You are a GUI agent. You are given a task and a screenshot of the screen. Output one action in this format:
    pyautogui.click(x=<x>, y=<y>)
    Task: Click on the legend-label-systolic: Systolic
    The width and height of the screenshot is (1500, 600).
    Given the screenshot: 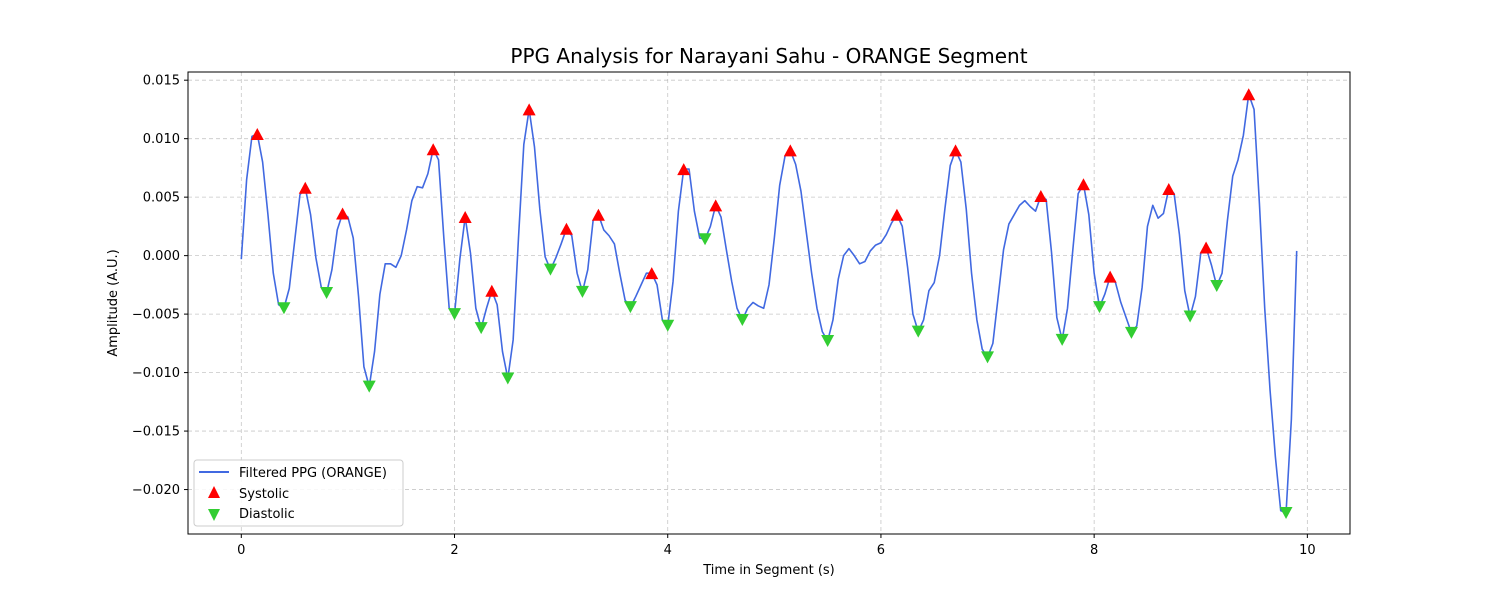 What is the action you would take?
    pyautogui.click(x=264, y=494)
    